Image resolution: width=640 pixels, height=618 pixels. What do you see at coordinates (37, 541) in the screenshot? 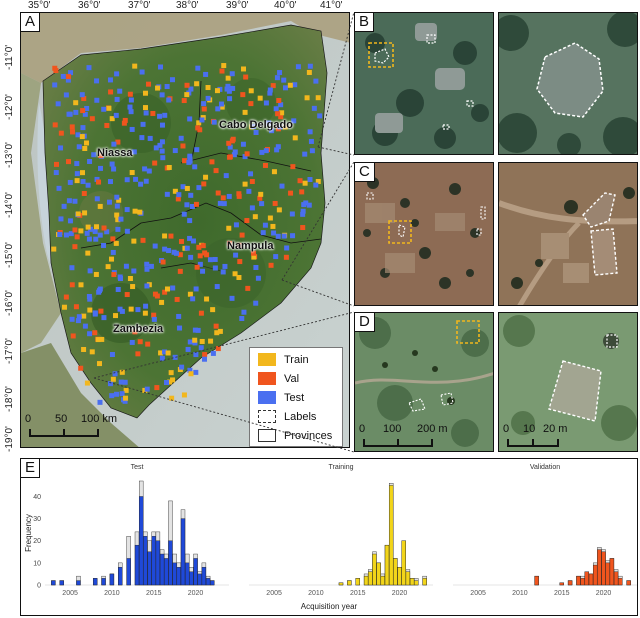
I see `y-tick-label: 20` at bounding box center [37, 541].